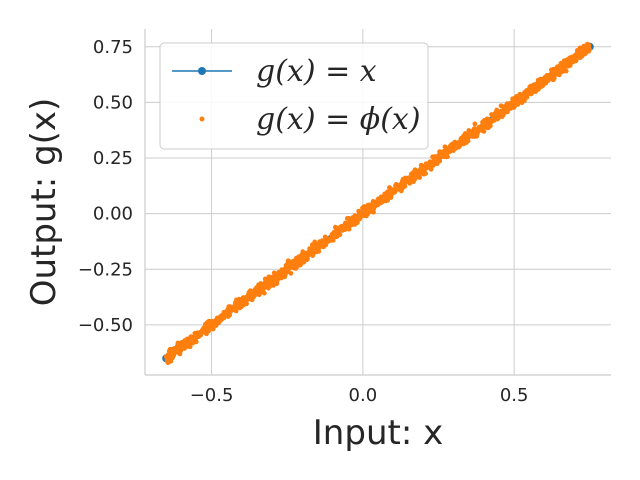 This screenshot has height=480, width=640. What do you see at coordinates (105, 269) in the screenshot?
I see `y-tick-label: −0.25` at bounding box center [105, 269].